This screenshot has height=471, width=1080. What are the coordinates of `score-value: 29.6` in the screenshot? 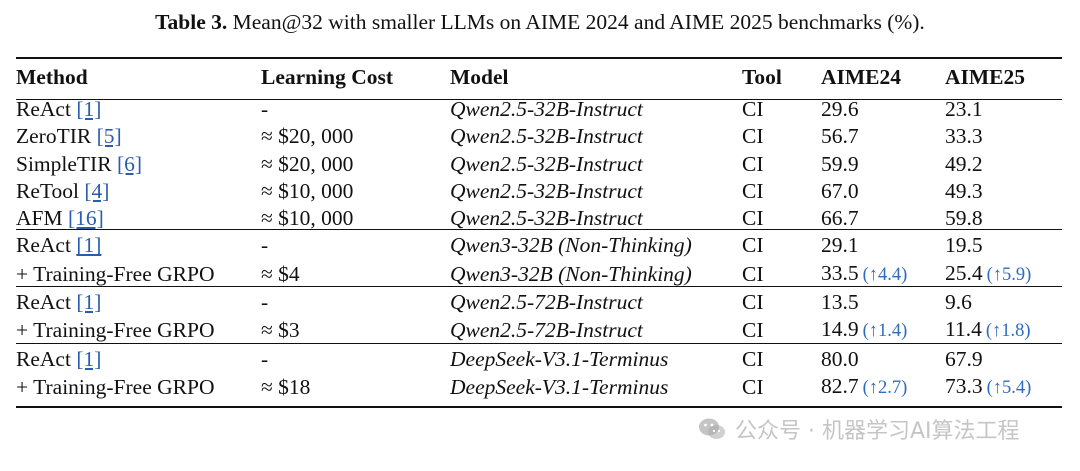 It's located at (840, 109).